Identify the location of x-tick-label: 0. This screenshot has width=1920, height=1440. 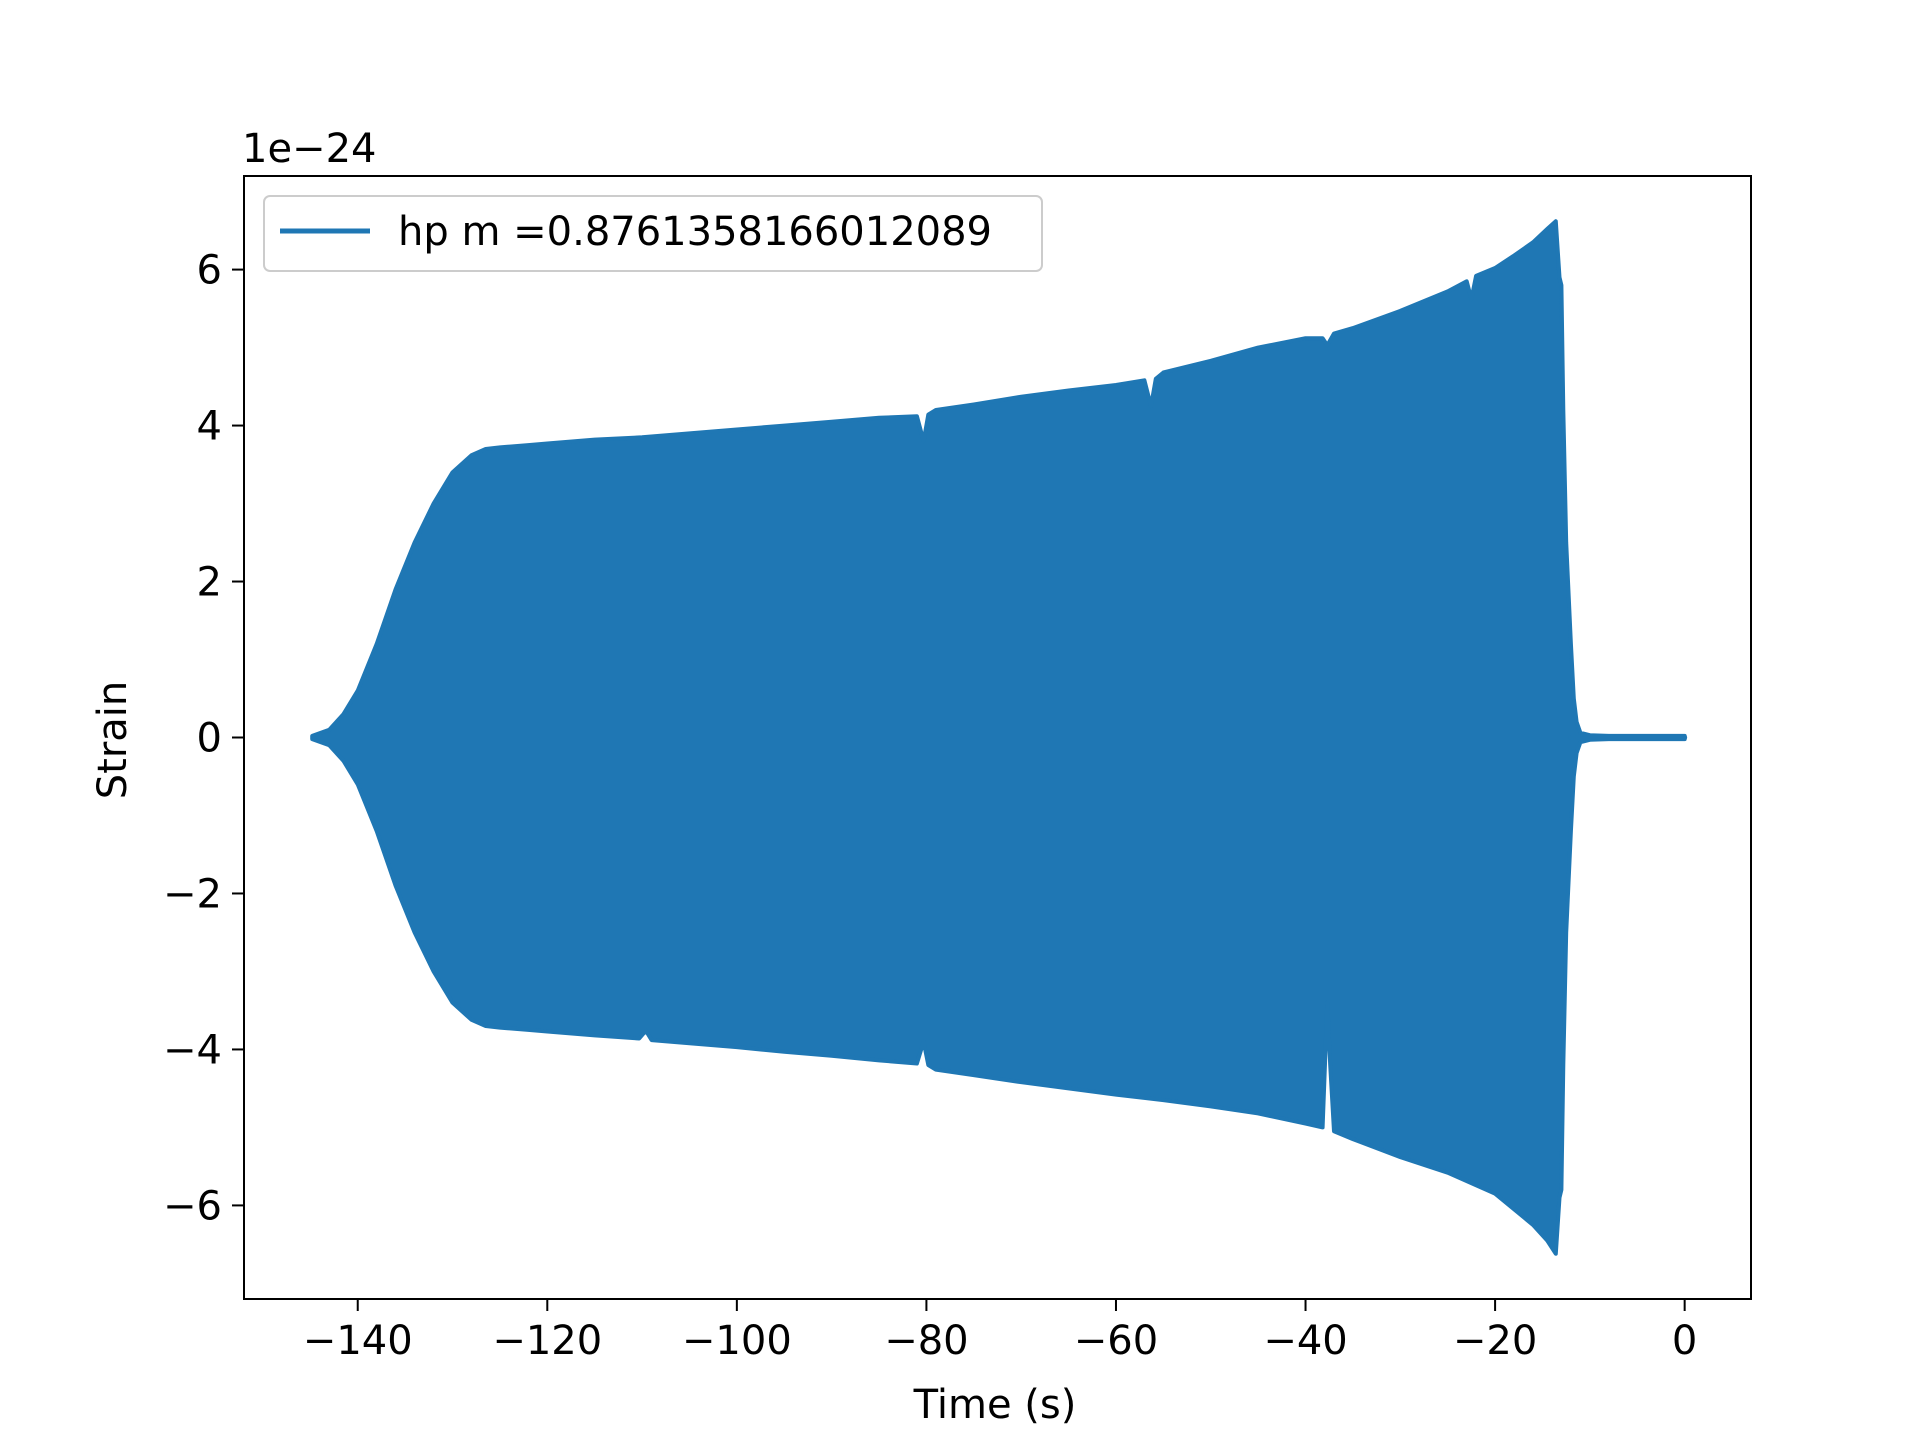
(1684, 1341).